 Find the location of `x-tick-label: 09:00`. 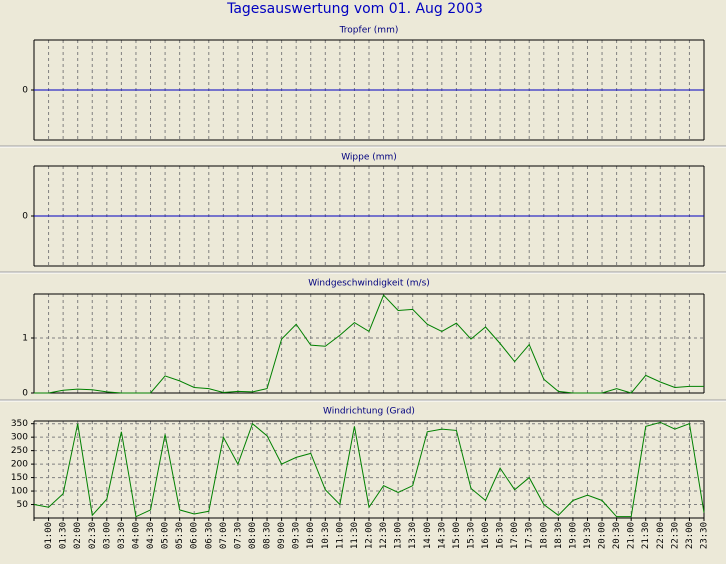

x-tick-label: 09:00 is located at coordinates (282, 535).